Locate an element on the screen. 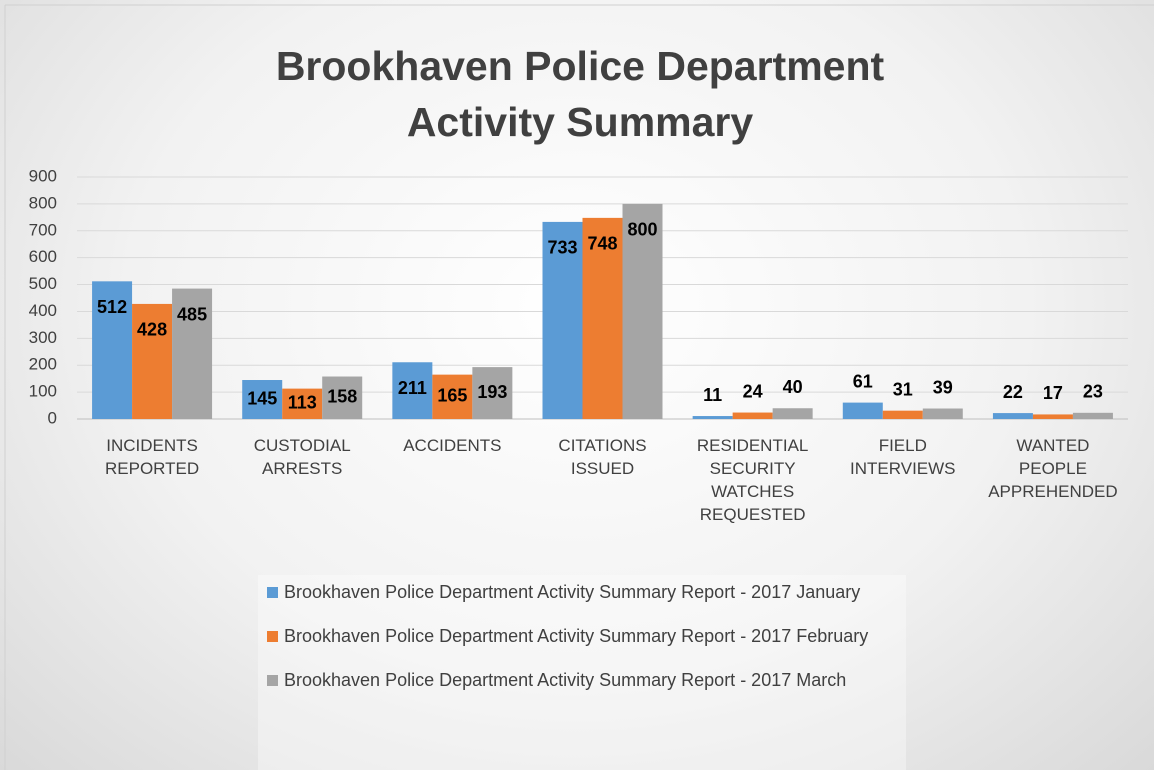  data-label: 512 is located at coordinates (112, 307).